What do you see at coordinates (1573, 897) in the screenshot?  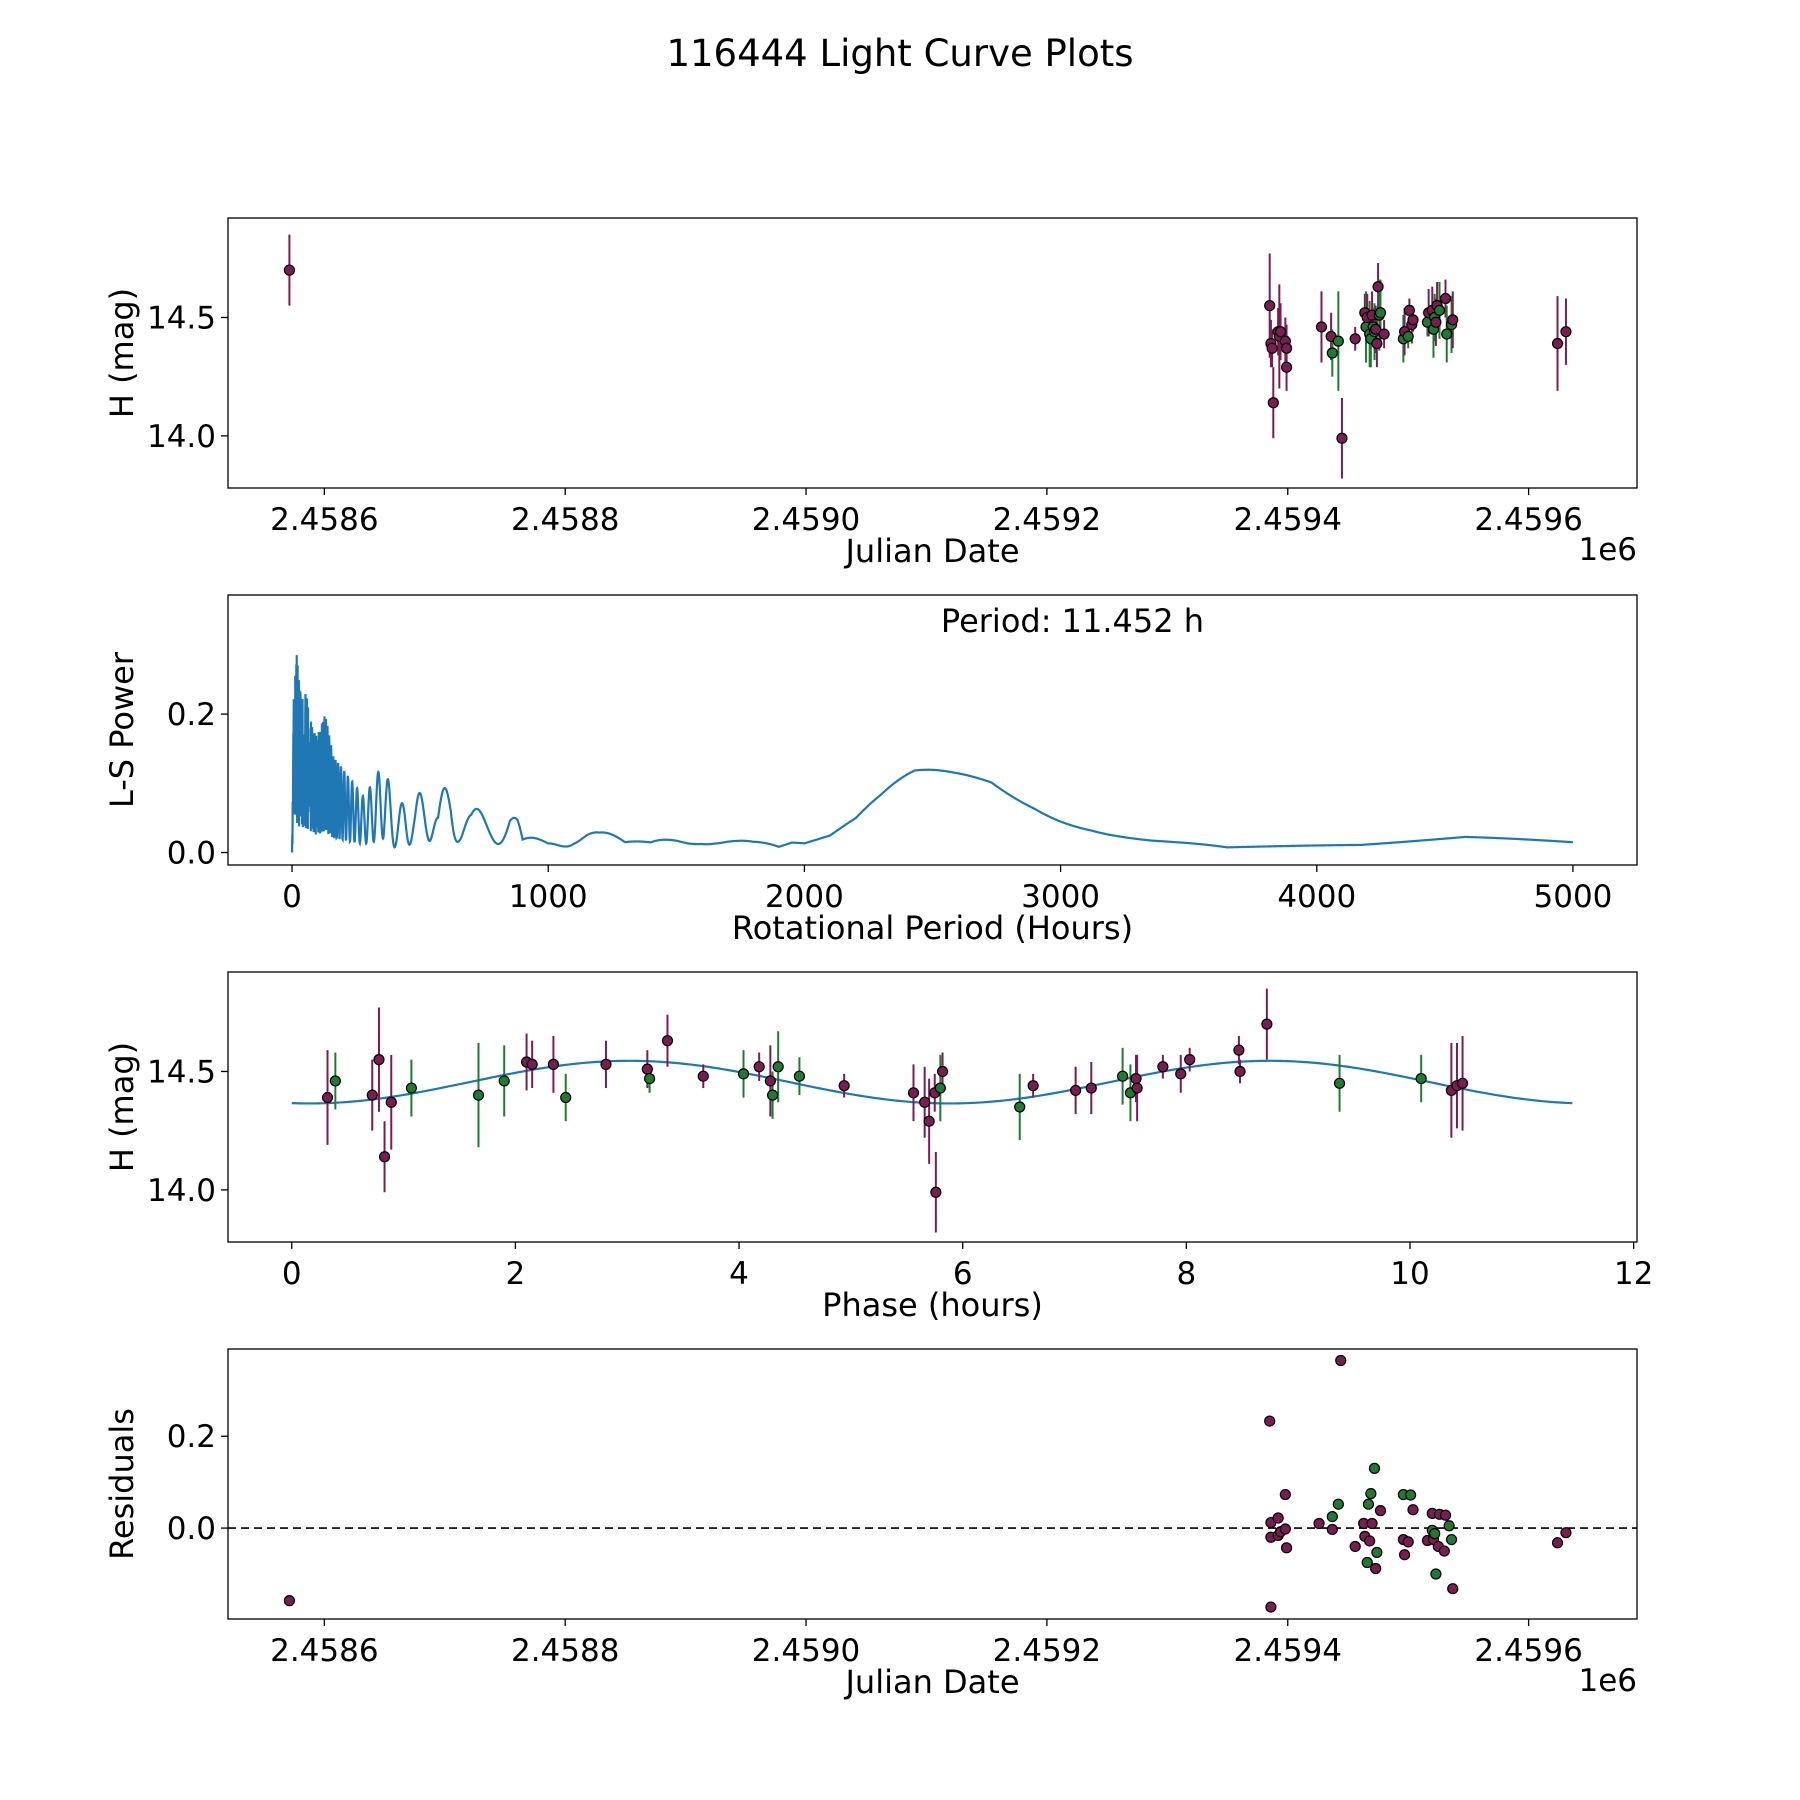 I see `x-tick-label: 5000` at bounding box center [1573, 897].